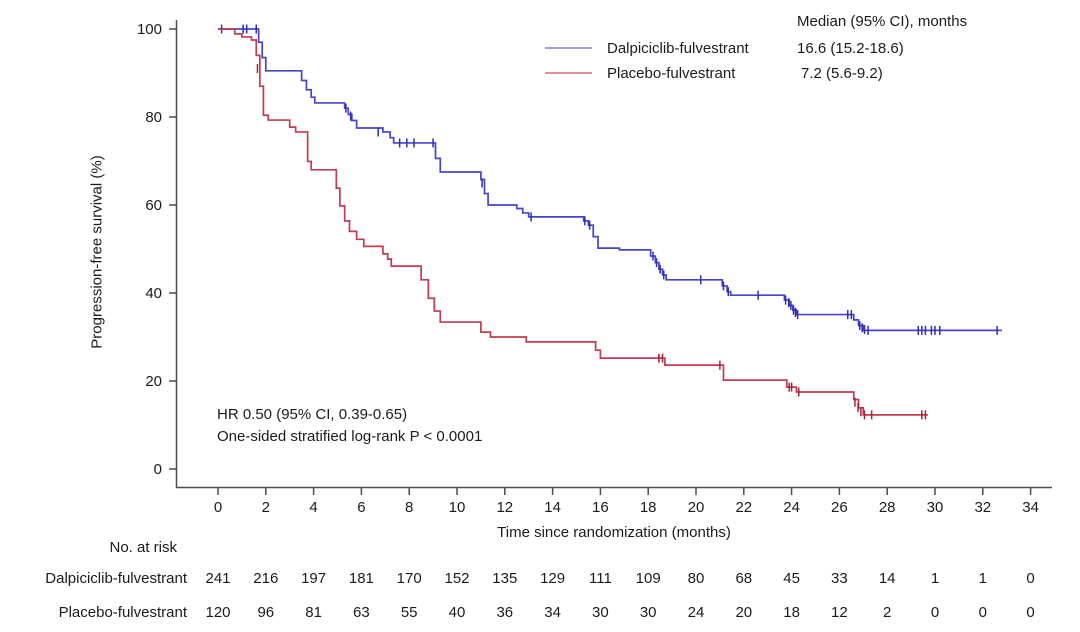 Image resolution: width=1080 pixels, height=632 pixels. What do you see at coordinates (614, 532) in the screenshot?
I see `x-axis-label: Time since randomization (months)` at bounding box center [614, 532].